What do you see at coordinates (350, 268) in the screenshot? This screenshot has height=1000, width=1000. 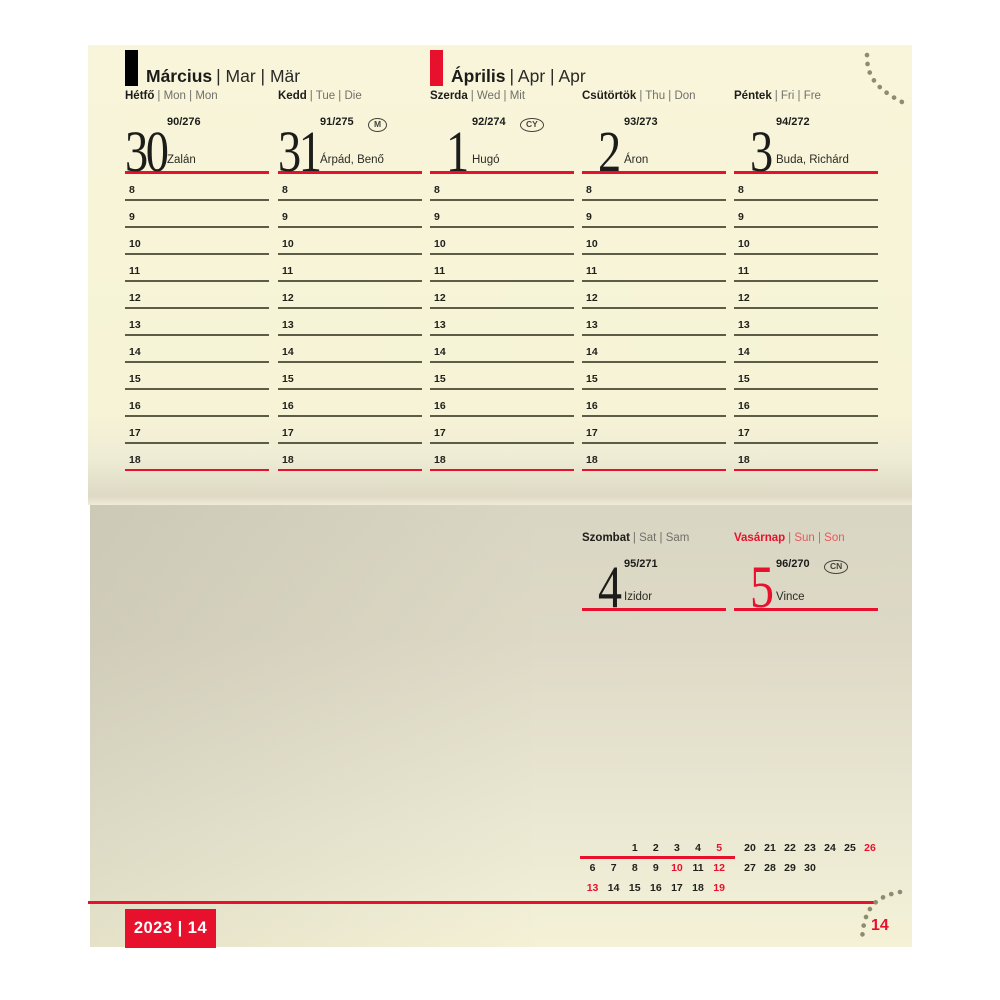 I see `hour-row-11: 11` at bounding box center [350, 268].